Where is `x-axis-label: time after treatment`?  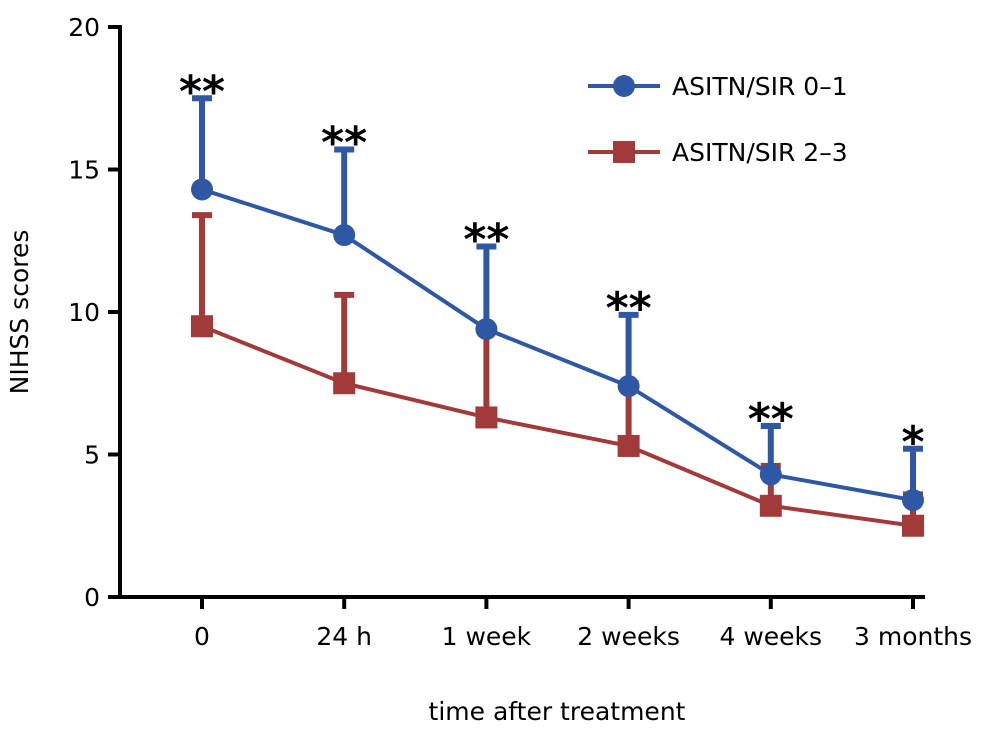
x-axis-label: time after treatment is located at coordinates (557, 711).